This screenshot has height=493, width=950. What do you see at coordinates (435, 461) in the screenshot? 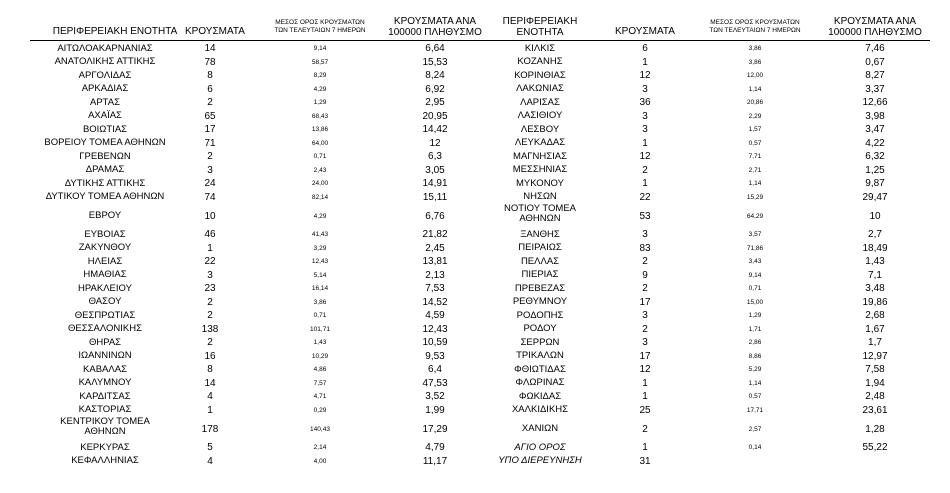
I see `per-100k-value: 11,17` at bounding box center [435, 461].